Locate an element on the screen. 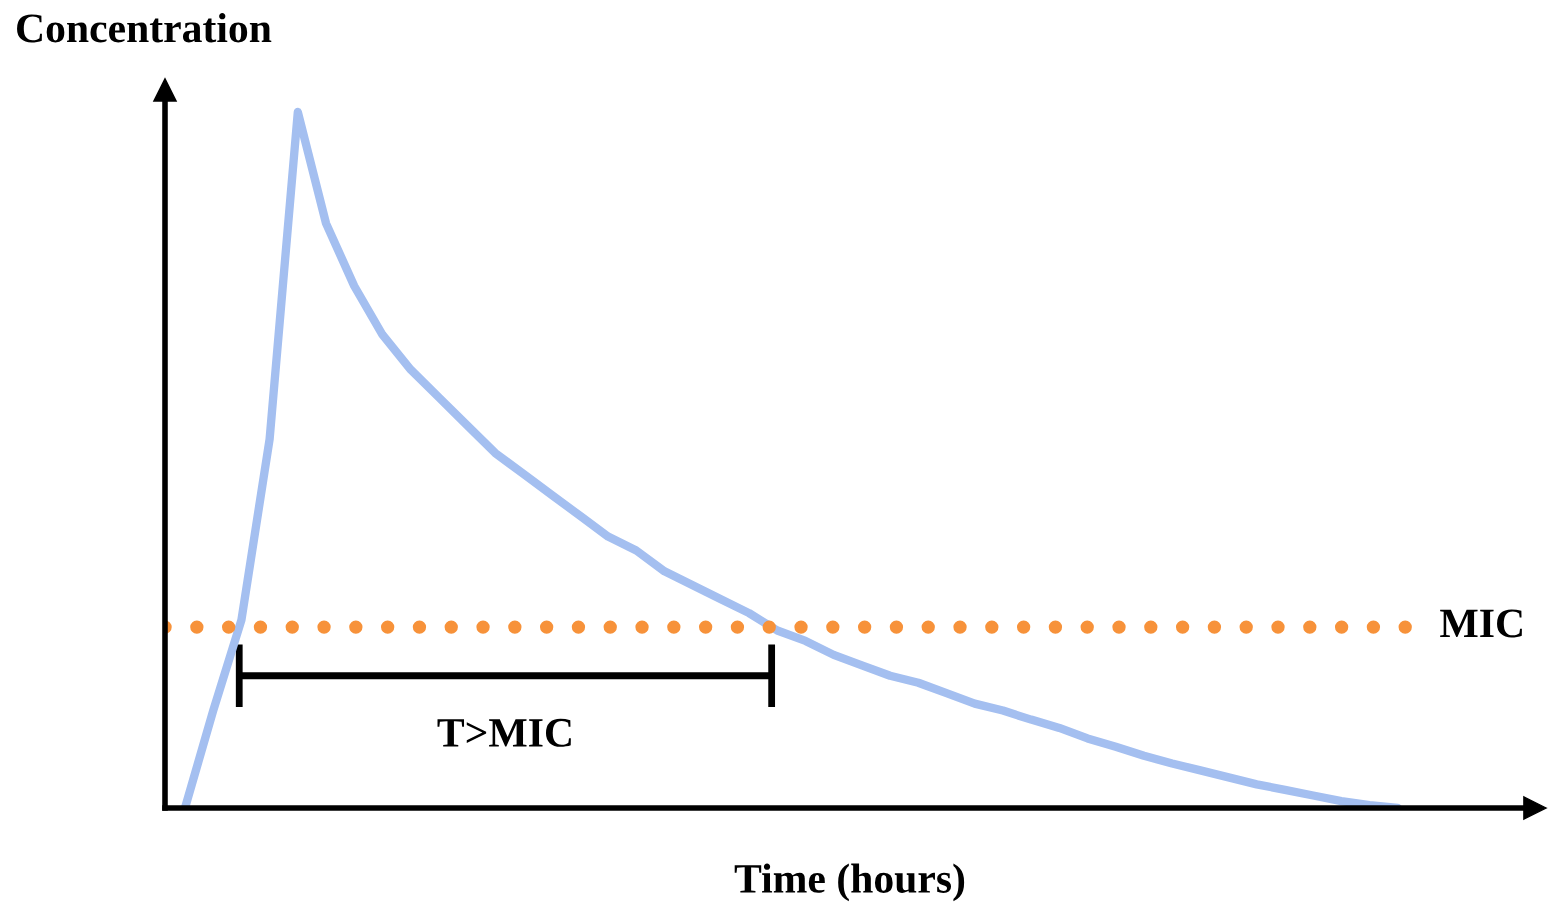 Image resolution: width=1566 pixels, height=915 pixels. x-axis-title: Time (hours) is located at coordinates (849, 882).